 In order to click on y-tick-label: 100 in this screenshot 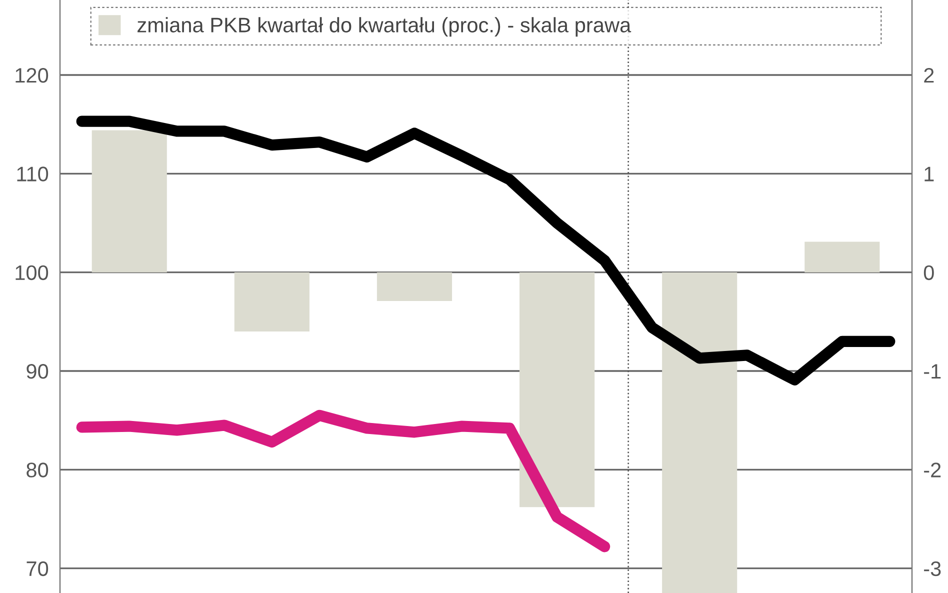, I will do `click(32, 272)`.